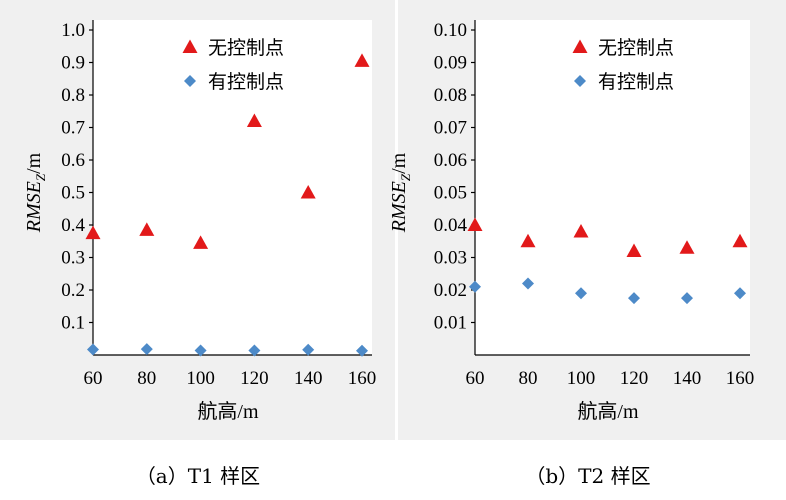 This screenshot has width=786, height=500. What do you see at coordinates (587, 476) in the screenshot?
I see `caption-b: （b）T2 样区` at bounding box center [587, 476].